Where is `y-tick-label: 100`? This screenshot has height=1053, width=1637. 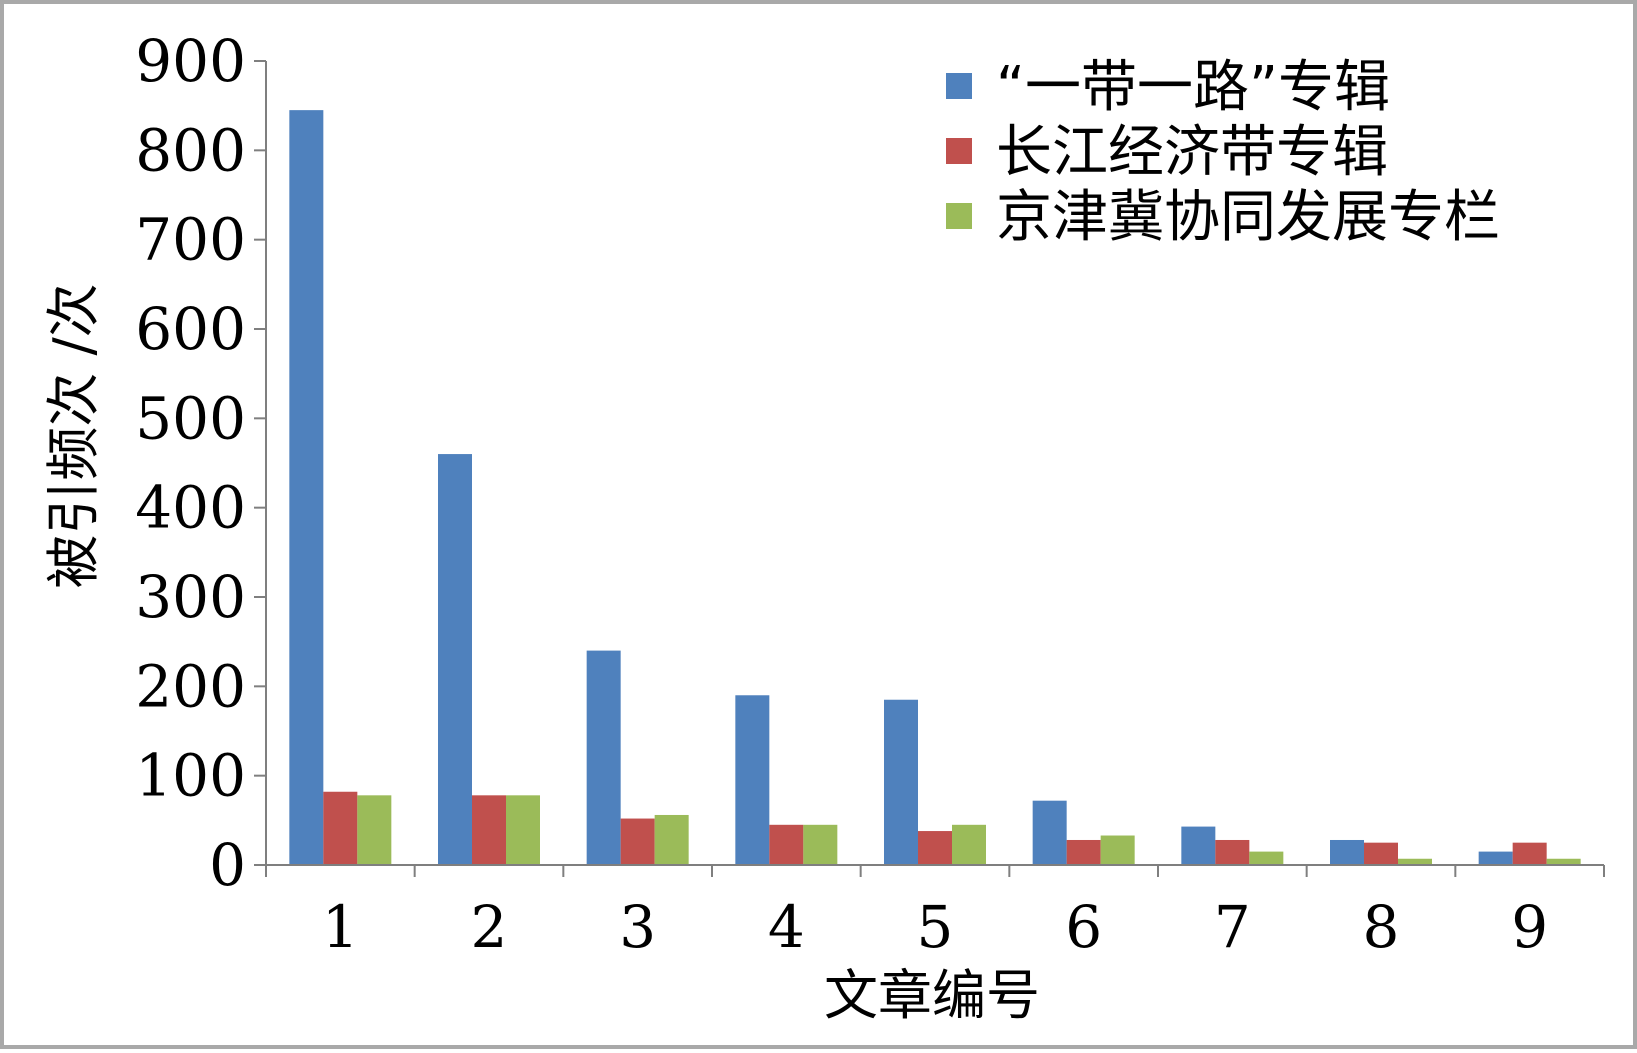
y-tick-label: 100 is located at coordinates (190, 776).